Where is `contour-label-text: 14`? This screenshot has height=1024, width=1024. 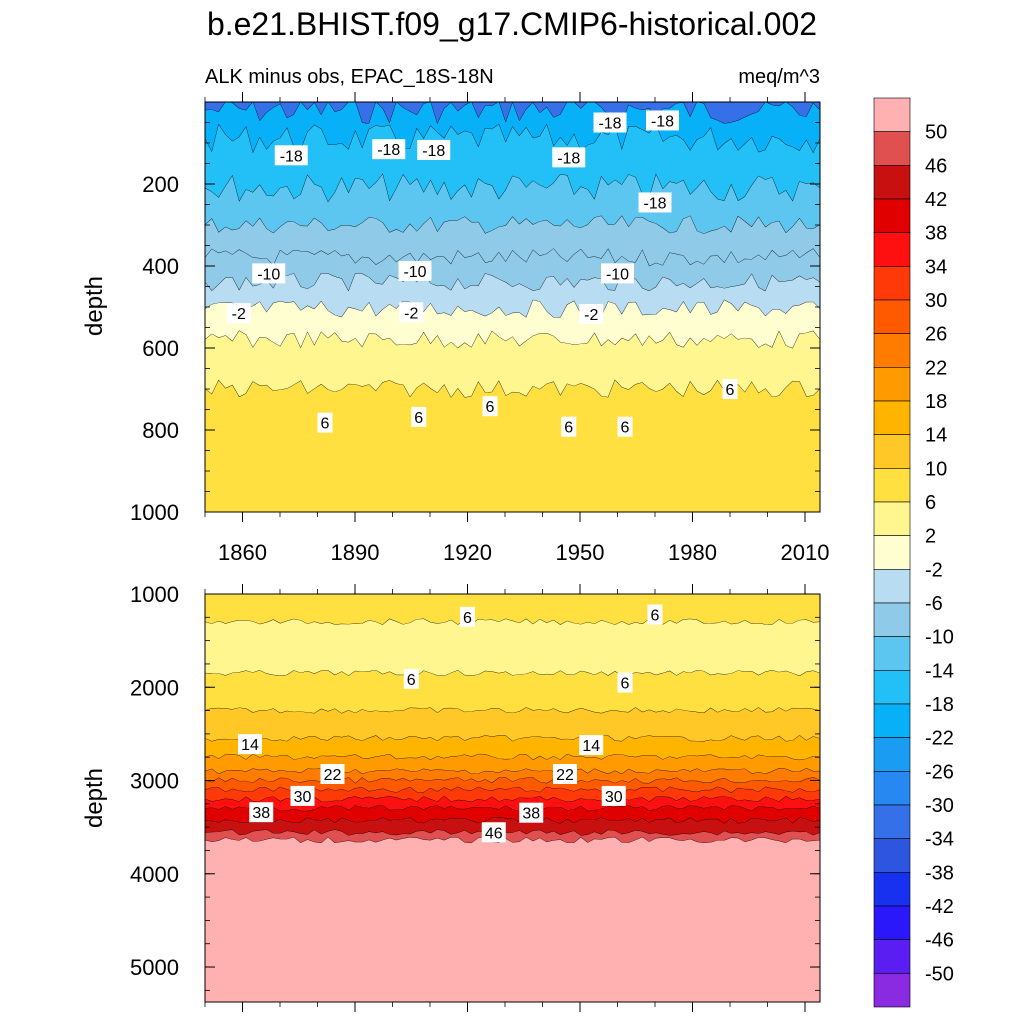
contour-label-text: 14 is located at coordinates (591, 746).